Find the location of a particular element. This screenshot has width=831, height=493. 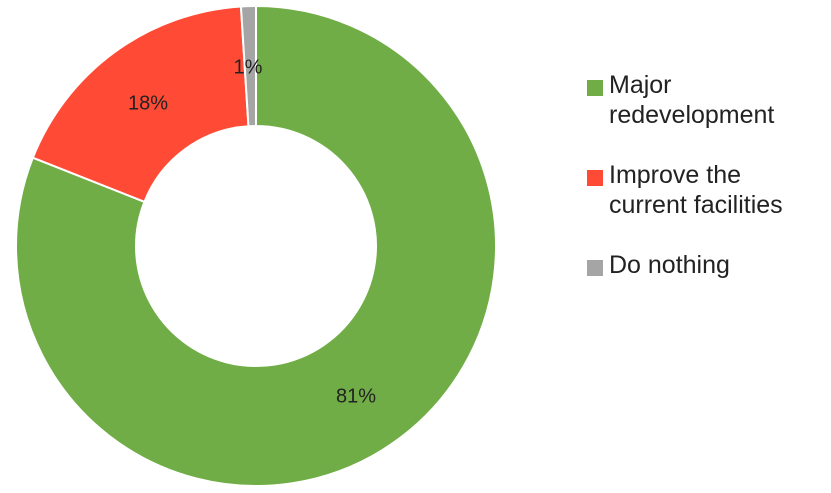

legend-item-improve-current-facilities: Improve the current facilities is located at coordinates (707, 190).